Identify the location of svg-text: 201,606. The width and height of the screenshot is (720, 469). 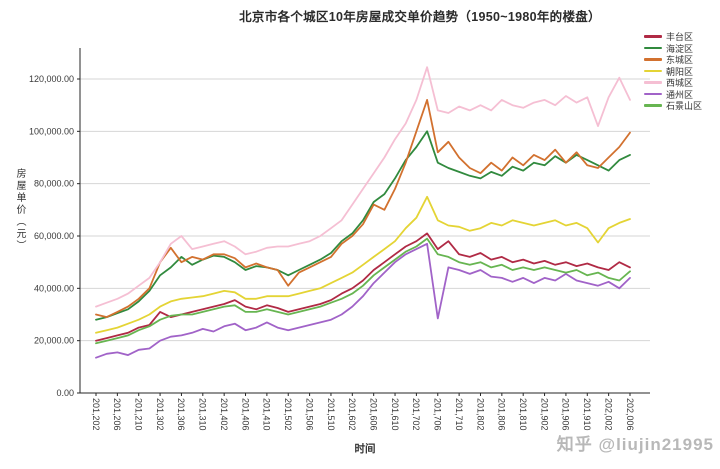
(373, 414).